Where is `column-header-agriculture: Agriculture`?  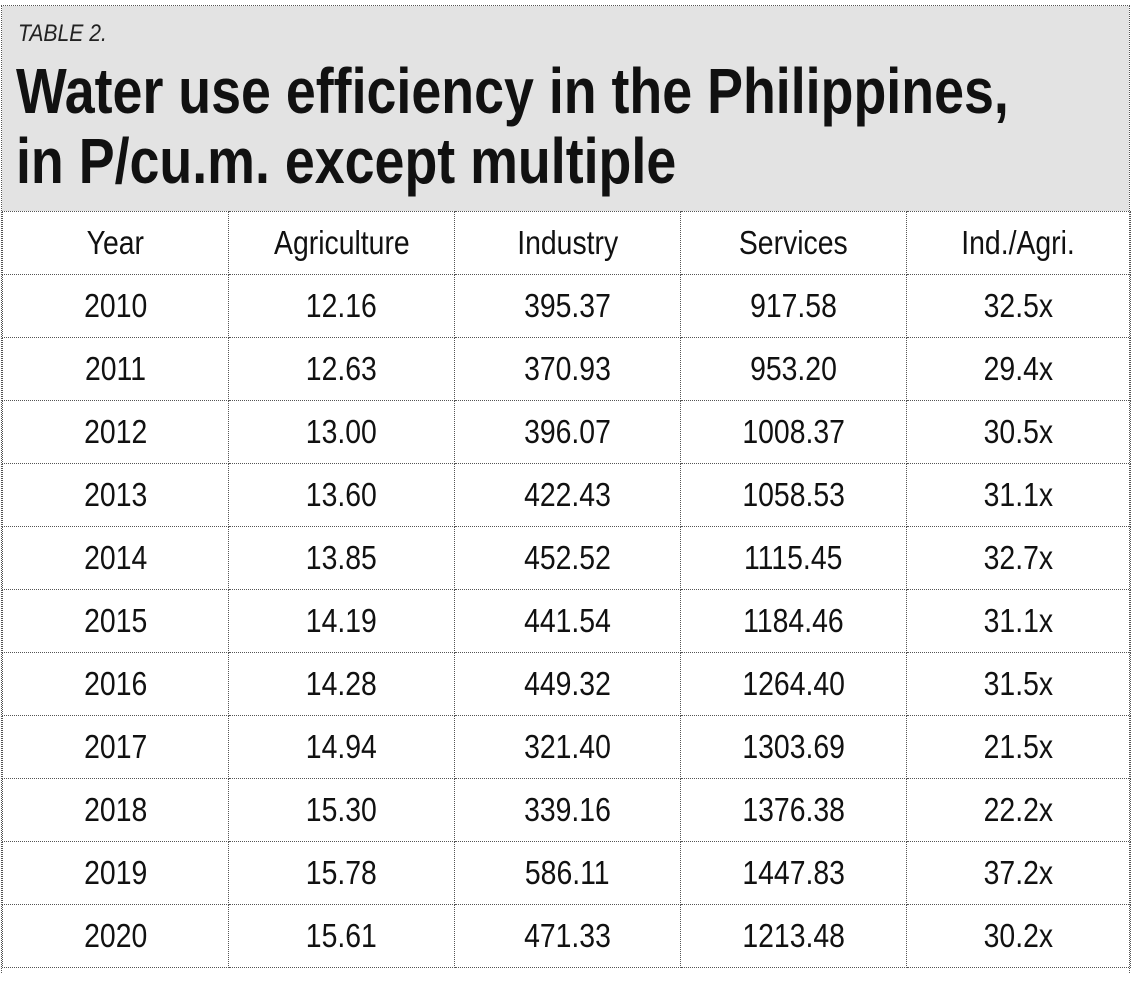 column-header-agriculture: Agriculture is located at coordinates (341, 243).